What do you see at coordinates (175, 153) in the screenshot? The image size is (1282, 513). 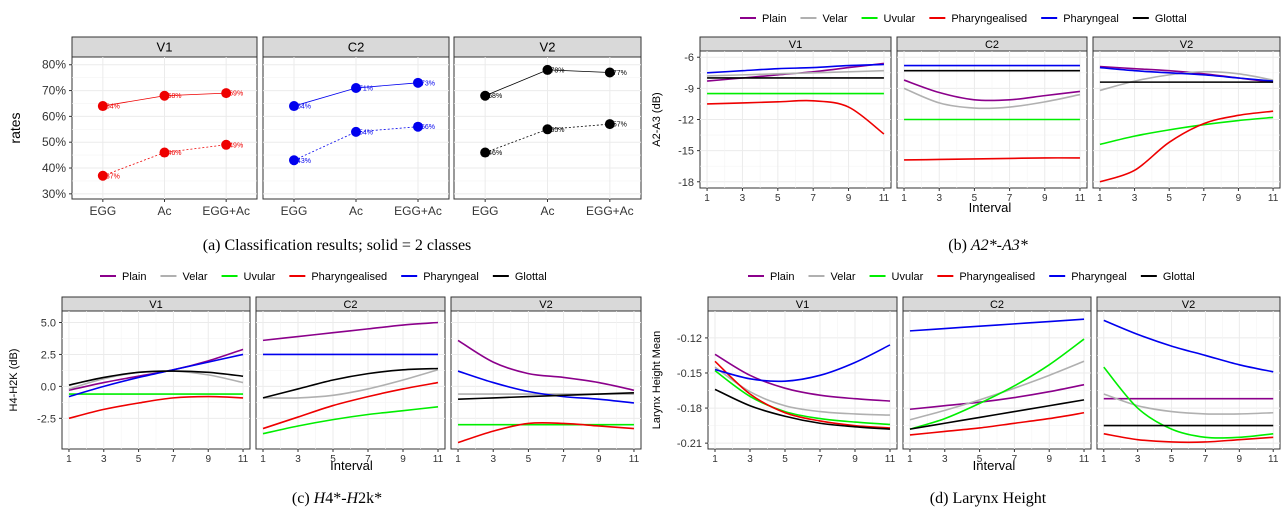 I see `data-label: 46%` at bounding box center [175, 153].